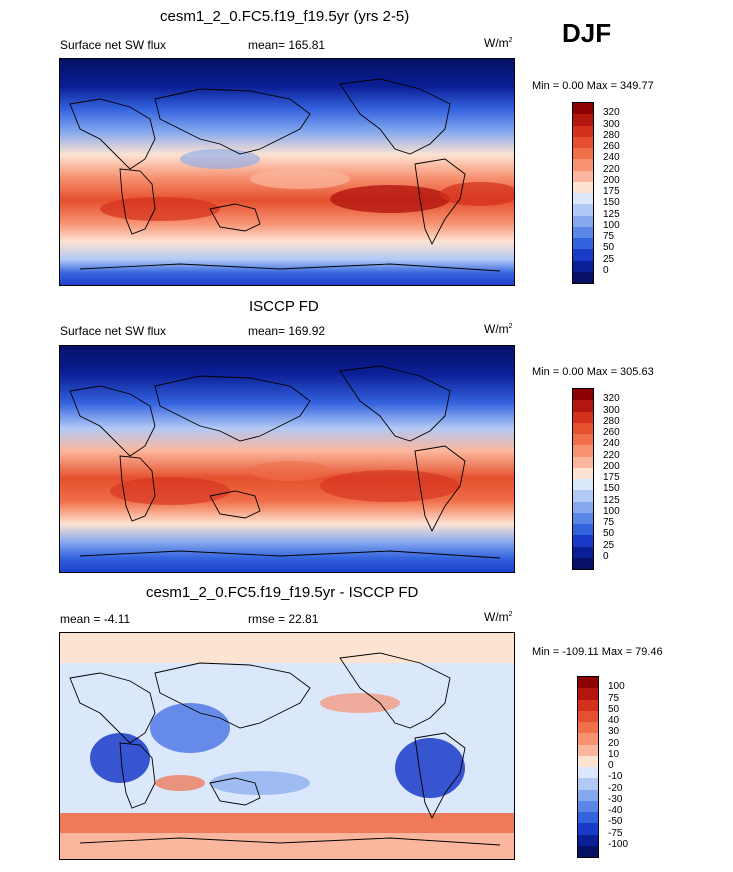 The image size is (733, 872). What do you see at coordinates (614, 720) in the screenshot?
I see `colorbar-tick-label: 40` at bounding box center [614, 720].